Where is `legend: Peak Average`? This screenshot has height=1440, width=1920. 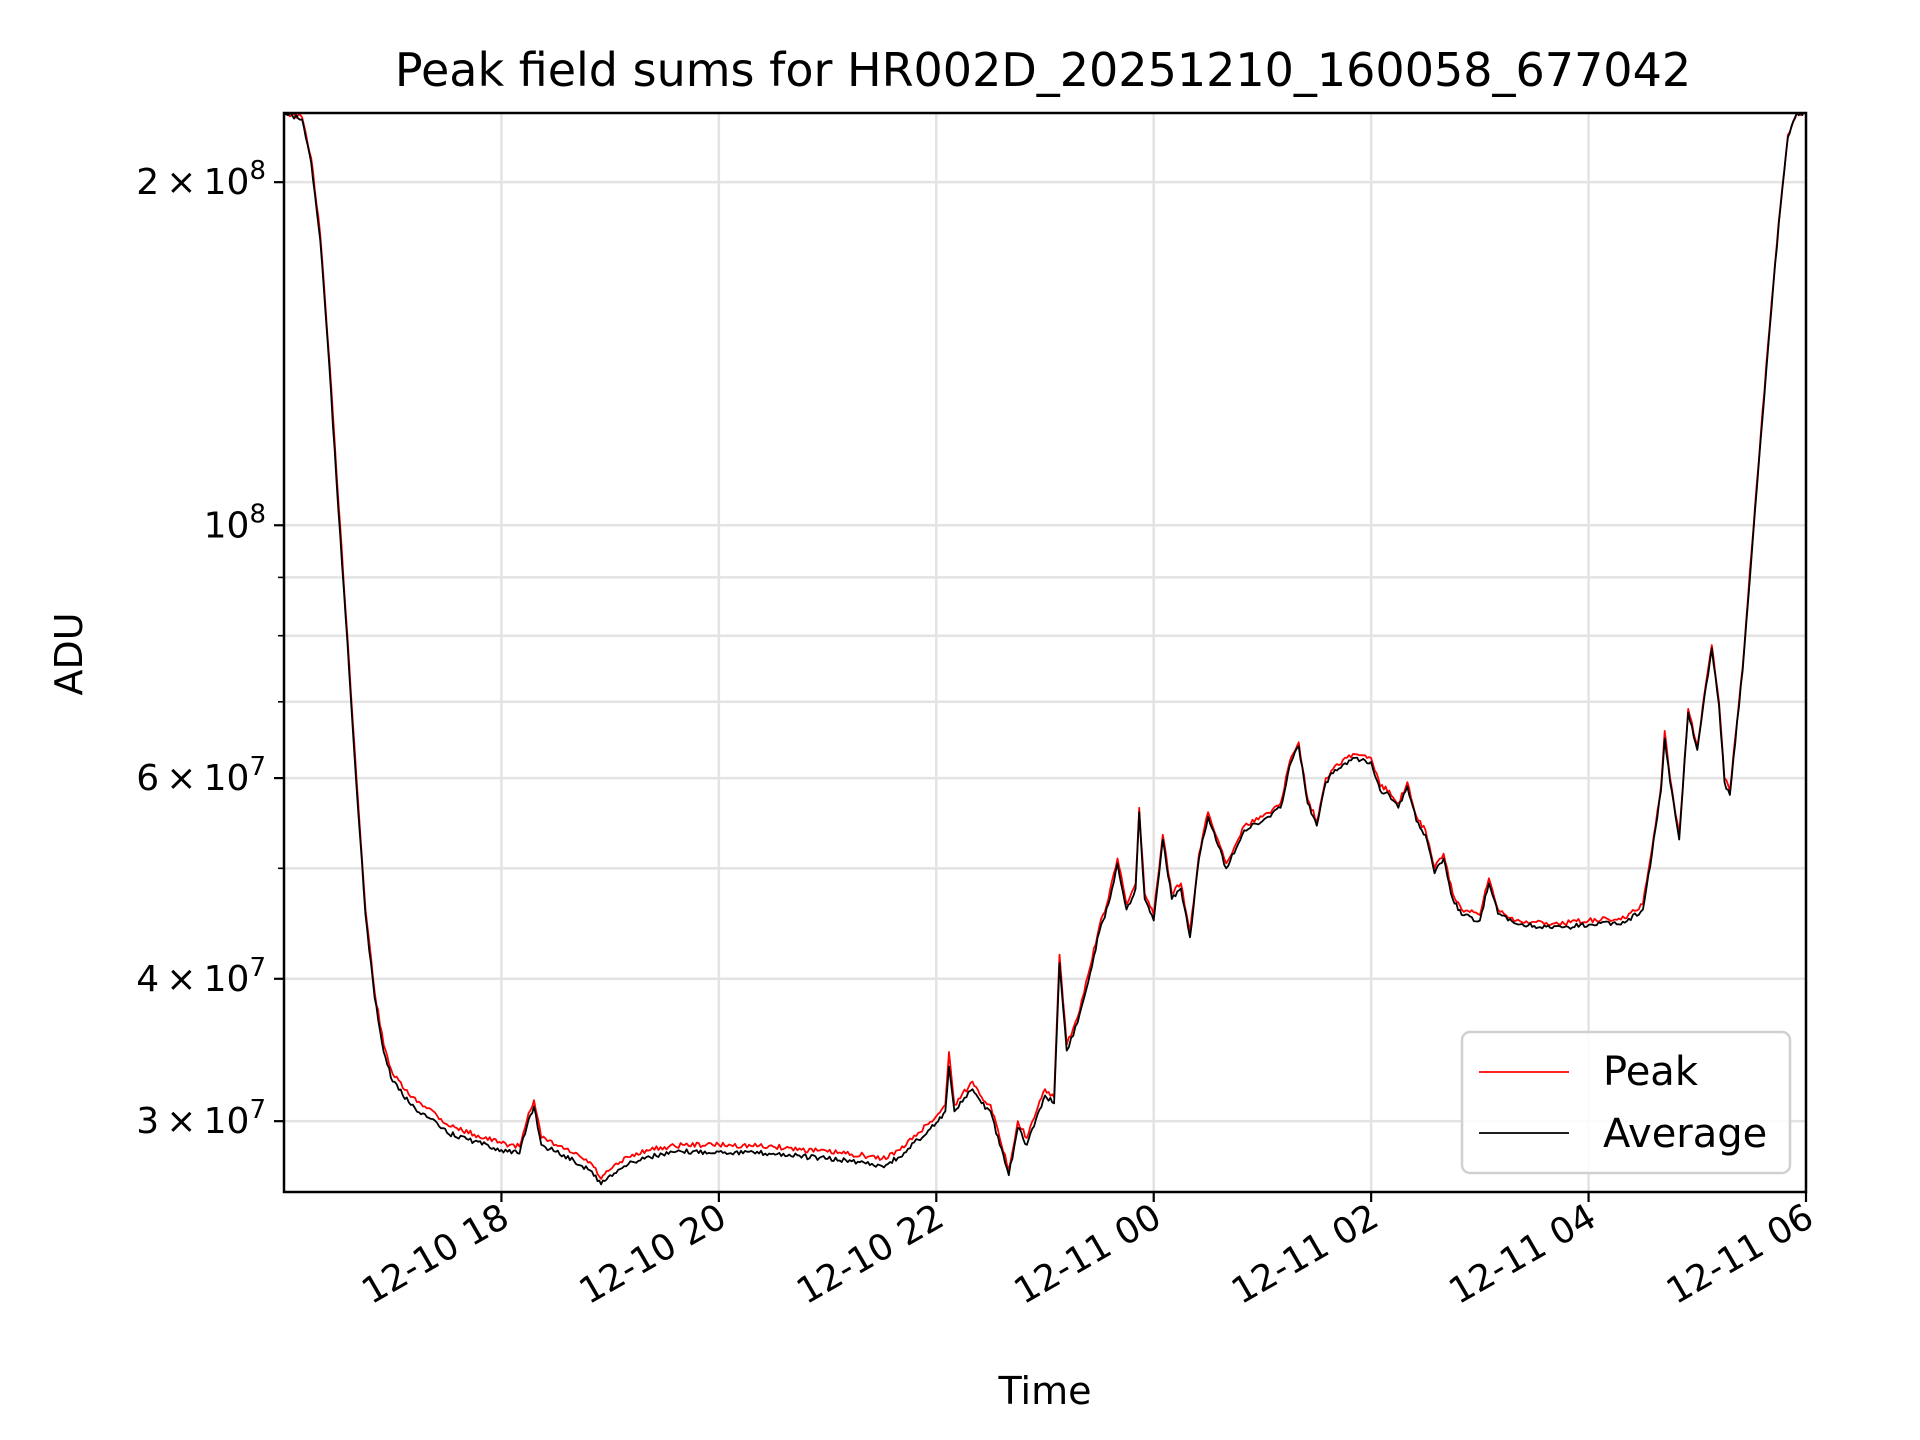 legend: Peak Average is located at coordinates (1626, 1102).